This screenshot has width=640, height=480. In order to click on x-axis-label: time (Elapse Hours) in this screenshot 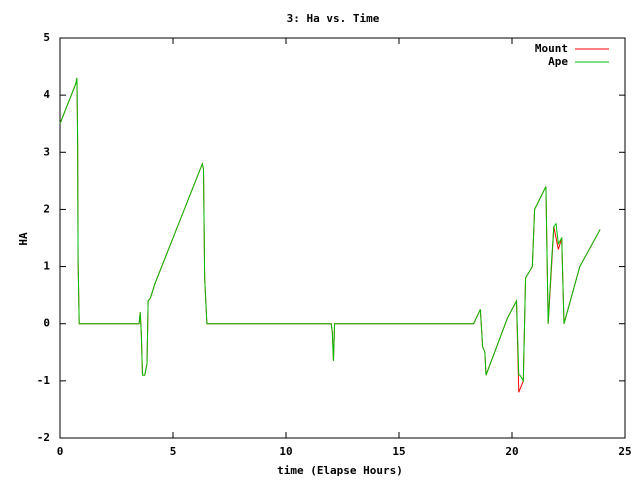, I will do `click(340, 470)`.